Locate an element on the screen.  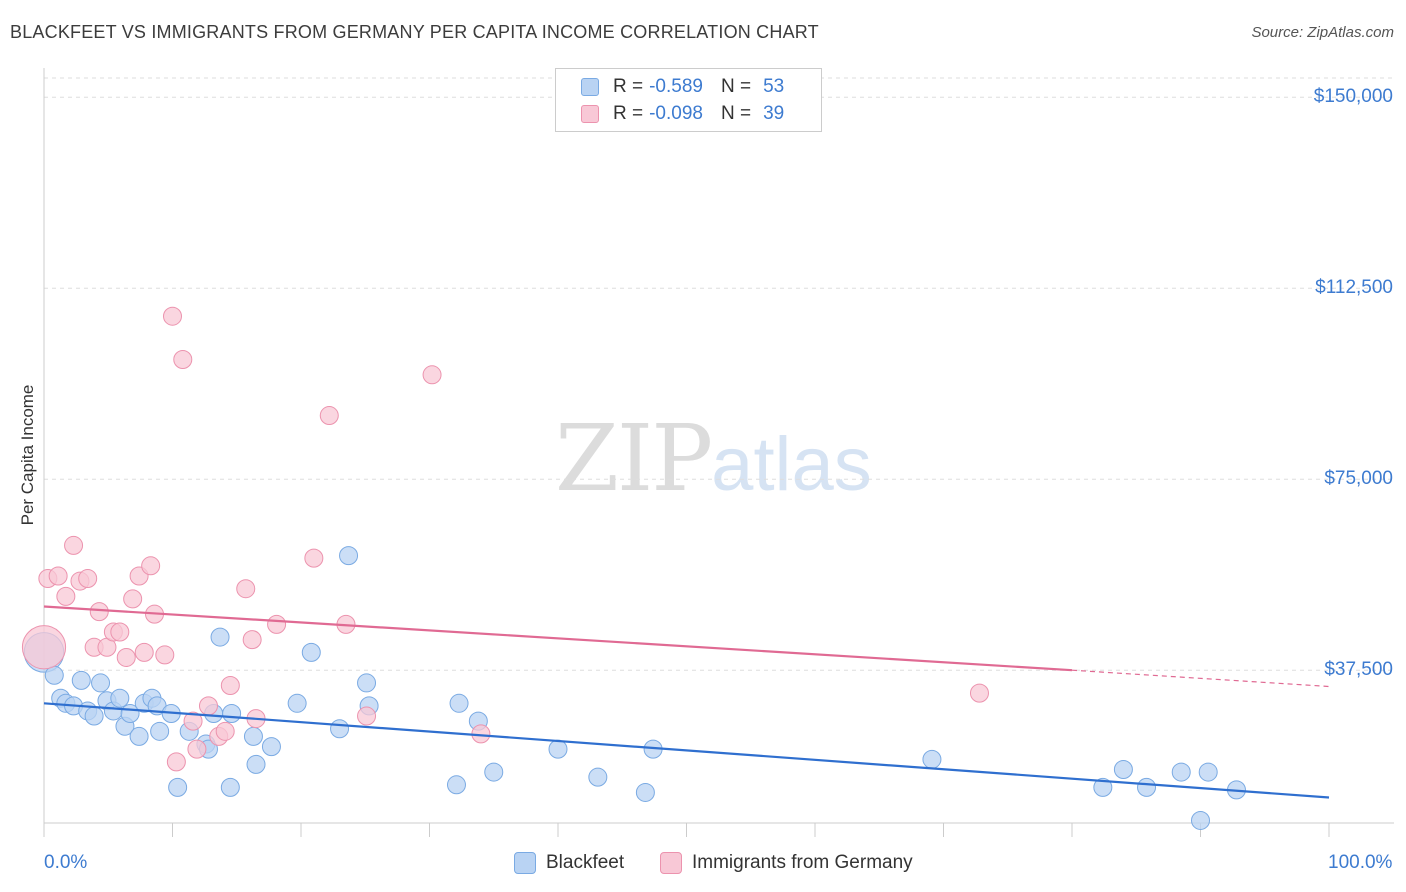
y-tick-label: $37,500 is located at coordinates (1358, 669).